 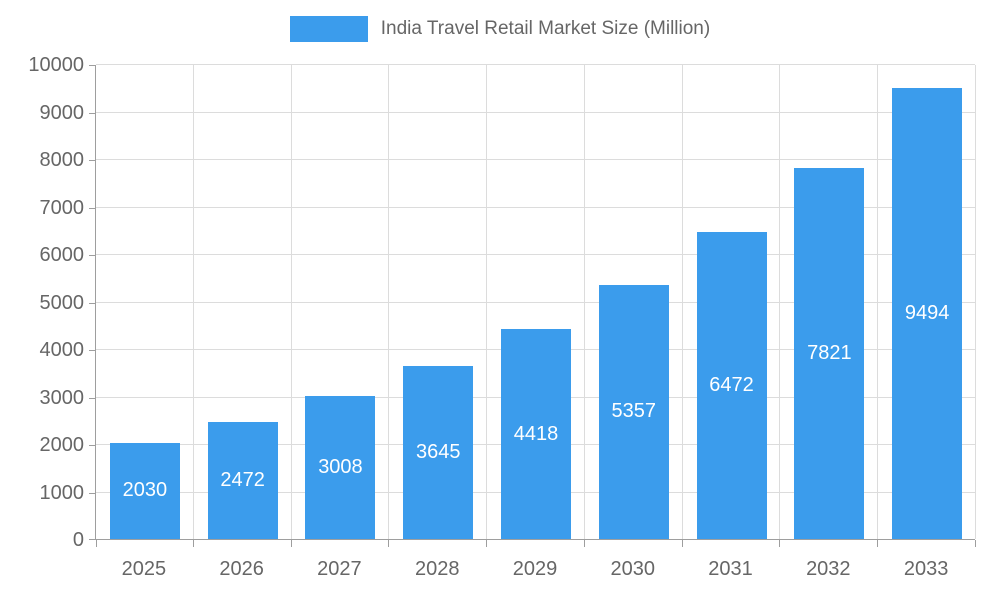 I want to click on bar-value-label: 6472, so click(x=731, y=384).